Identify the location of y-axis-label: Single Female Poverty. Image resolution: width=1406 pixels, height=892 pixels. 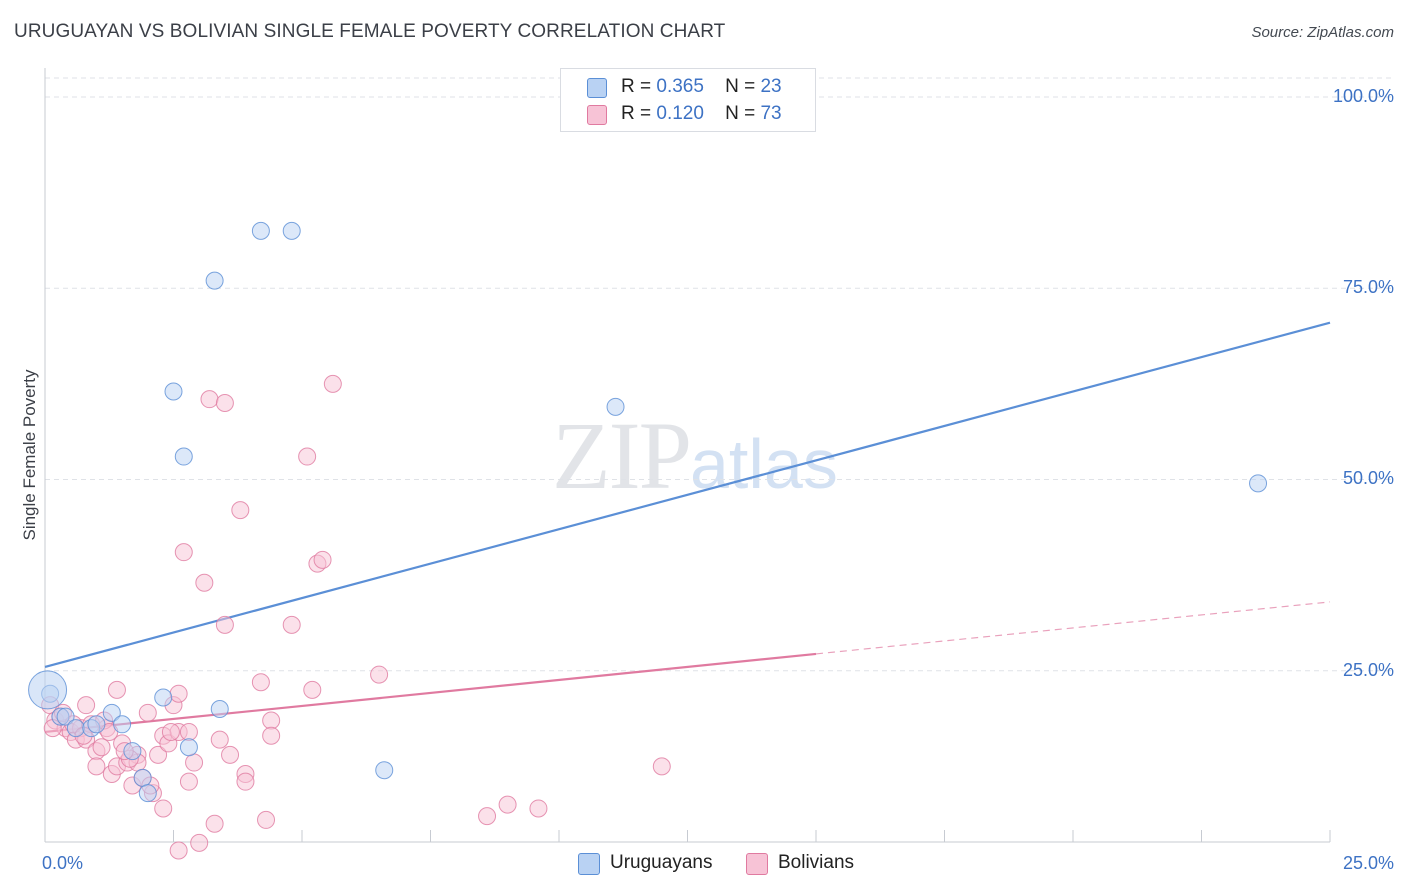
(29, 455).